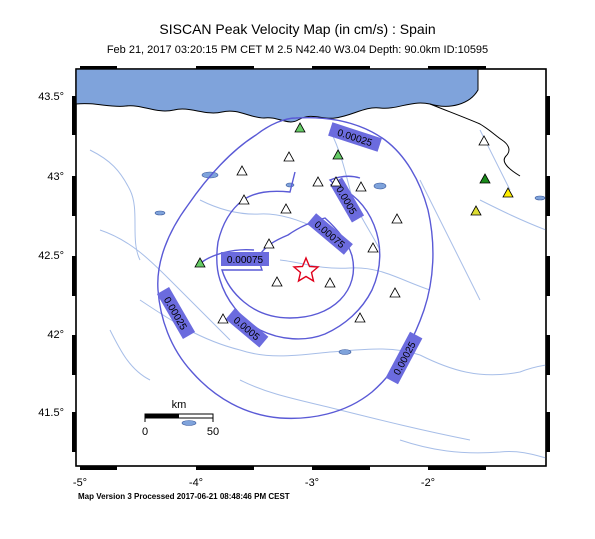 The width and height of the screenshot is (595, 539). Describe the element at coordinates (245, 260) in the screenshot. I see `contour-label-4: 0.00075` at that location.